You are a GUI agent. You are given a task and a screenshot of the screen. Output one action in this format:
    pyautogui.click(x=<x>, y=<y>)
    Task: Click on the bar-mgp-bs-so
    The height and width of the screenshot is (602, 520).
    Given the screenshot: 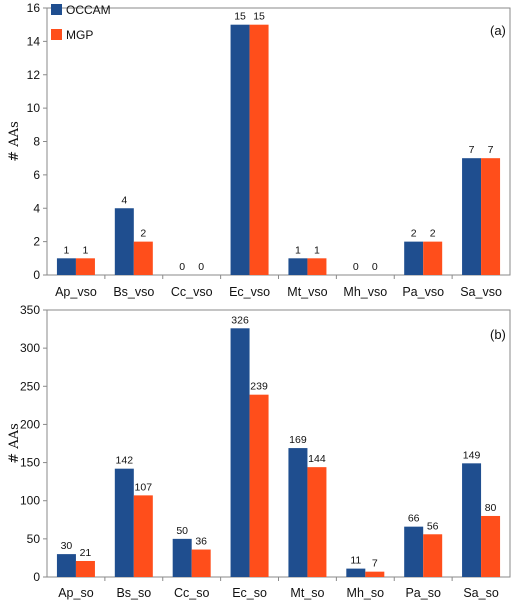 What is the action you would take?
    pyautogui.click(x=143, y=536)
    